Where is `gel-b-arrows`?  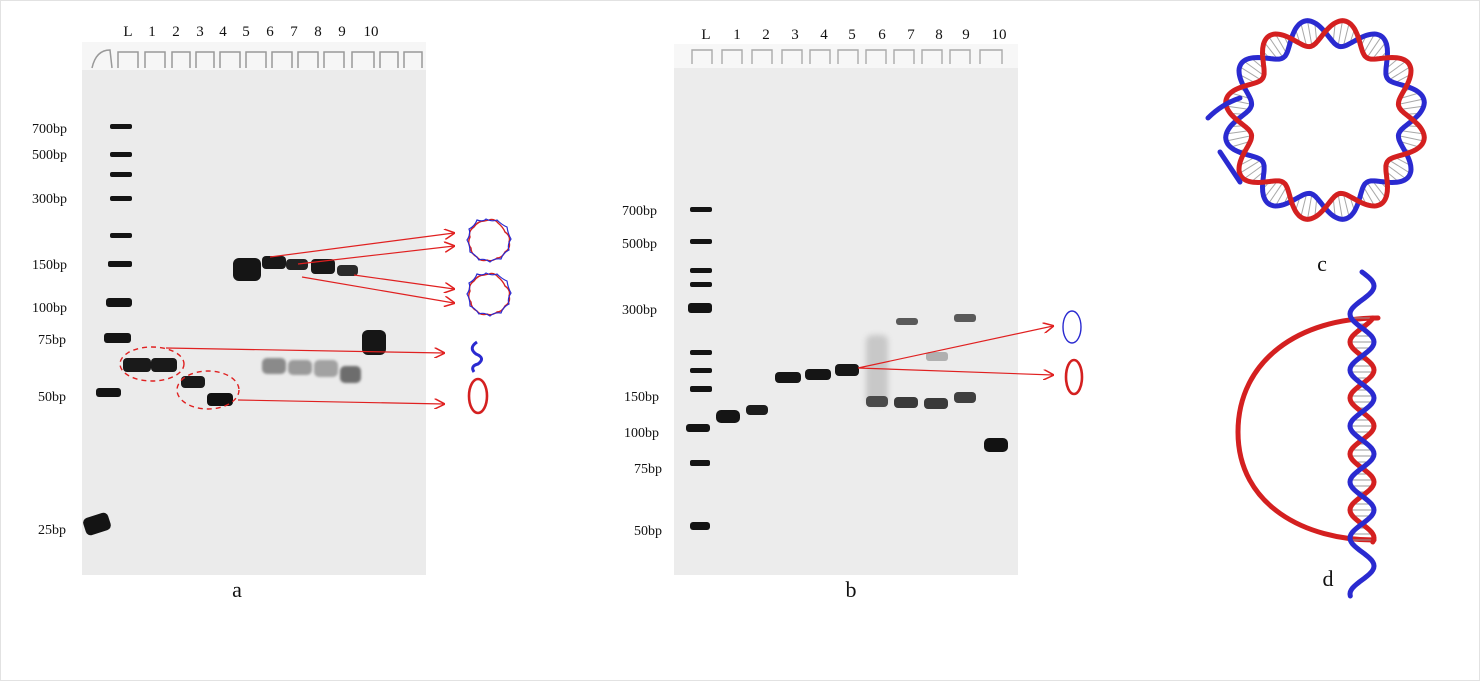 gel-b-arrows is located at coordinates (955, 350).